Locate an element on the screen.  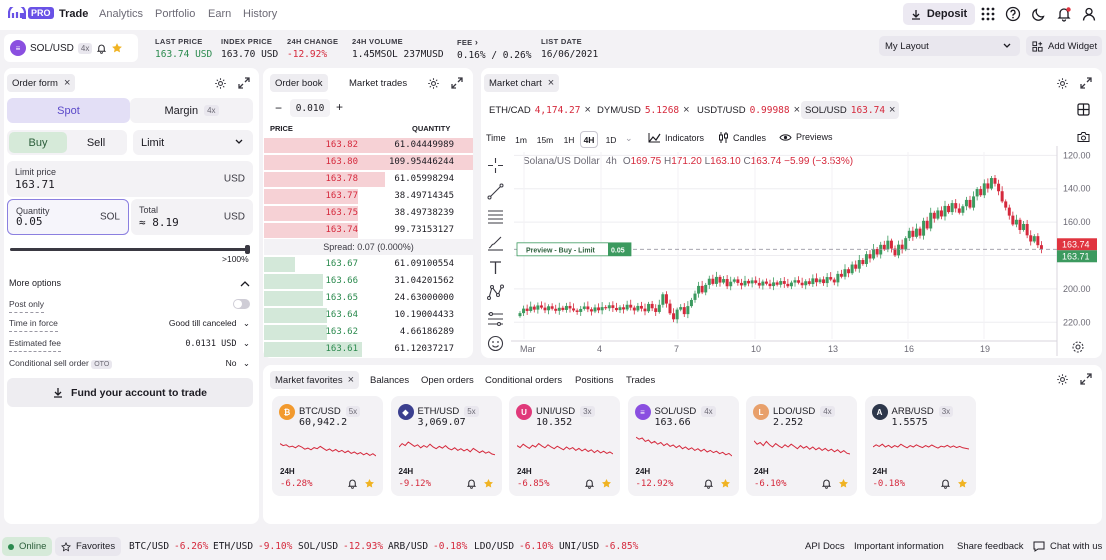
nav-link-history: History is located at coordinates (260, 14).